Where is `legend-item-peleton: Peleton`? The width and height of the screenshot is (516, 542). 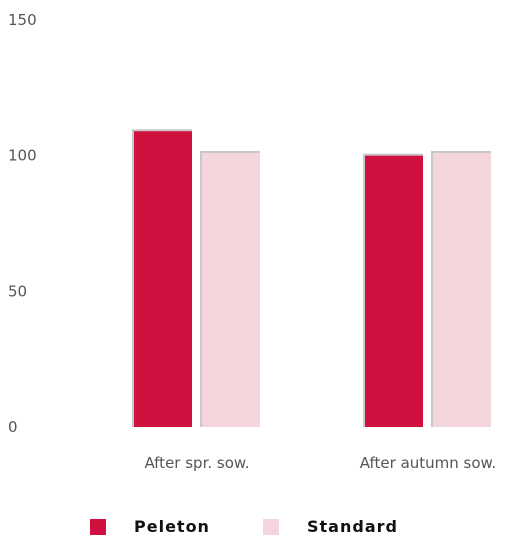
legend-item-peleton: Peleton is located at coordinates (150, 526).